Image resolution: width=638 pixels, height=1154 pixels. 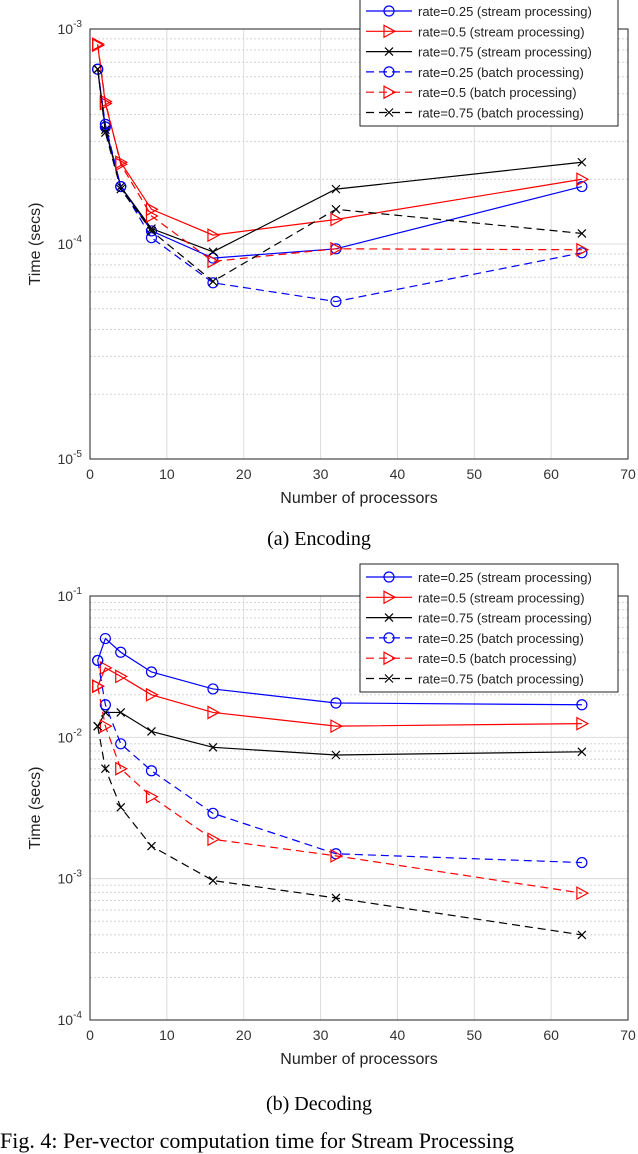 What do you see at coordinates (70, 458) in the screenshot?
I see `y-tick-label: 10⁻⁵` at bounding box center [70, 458].